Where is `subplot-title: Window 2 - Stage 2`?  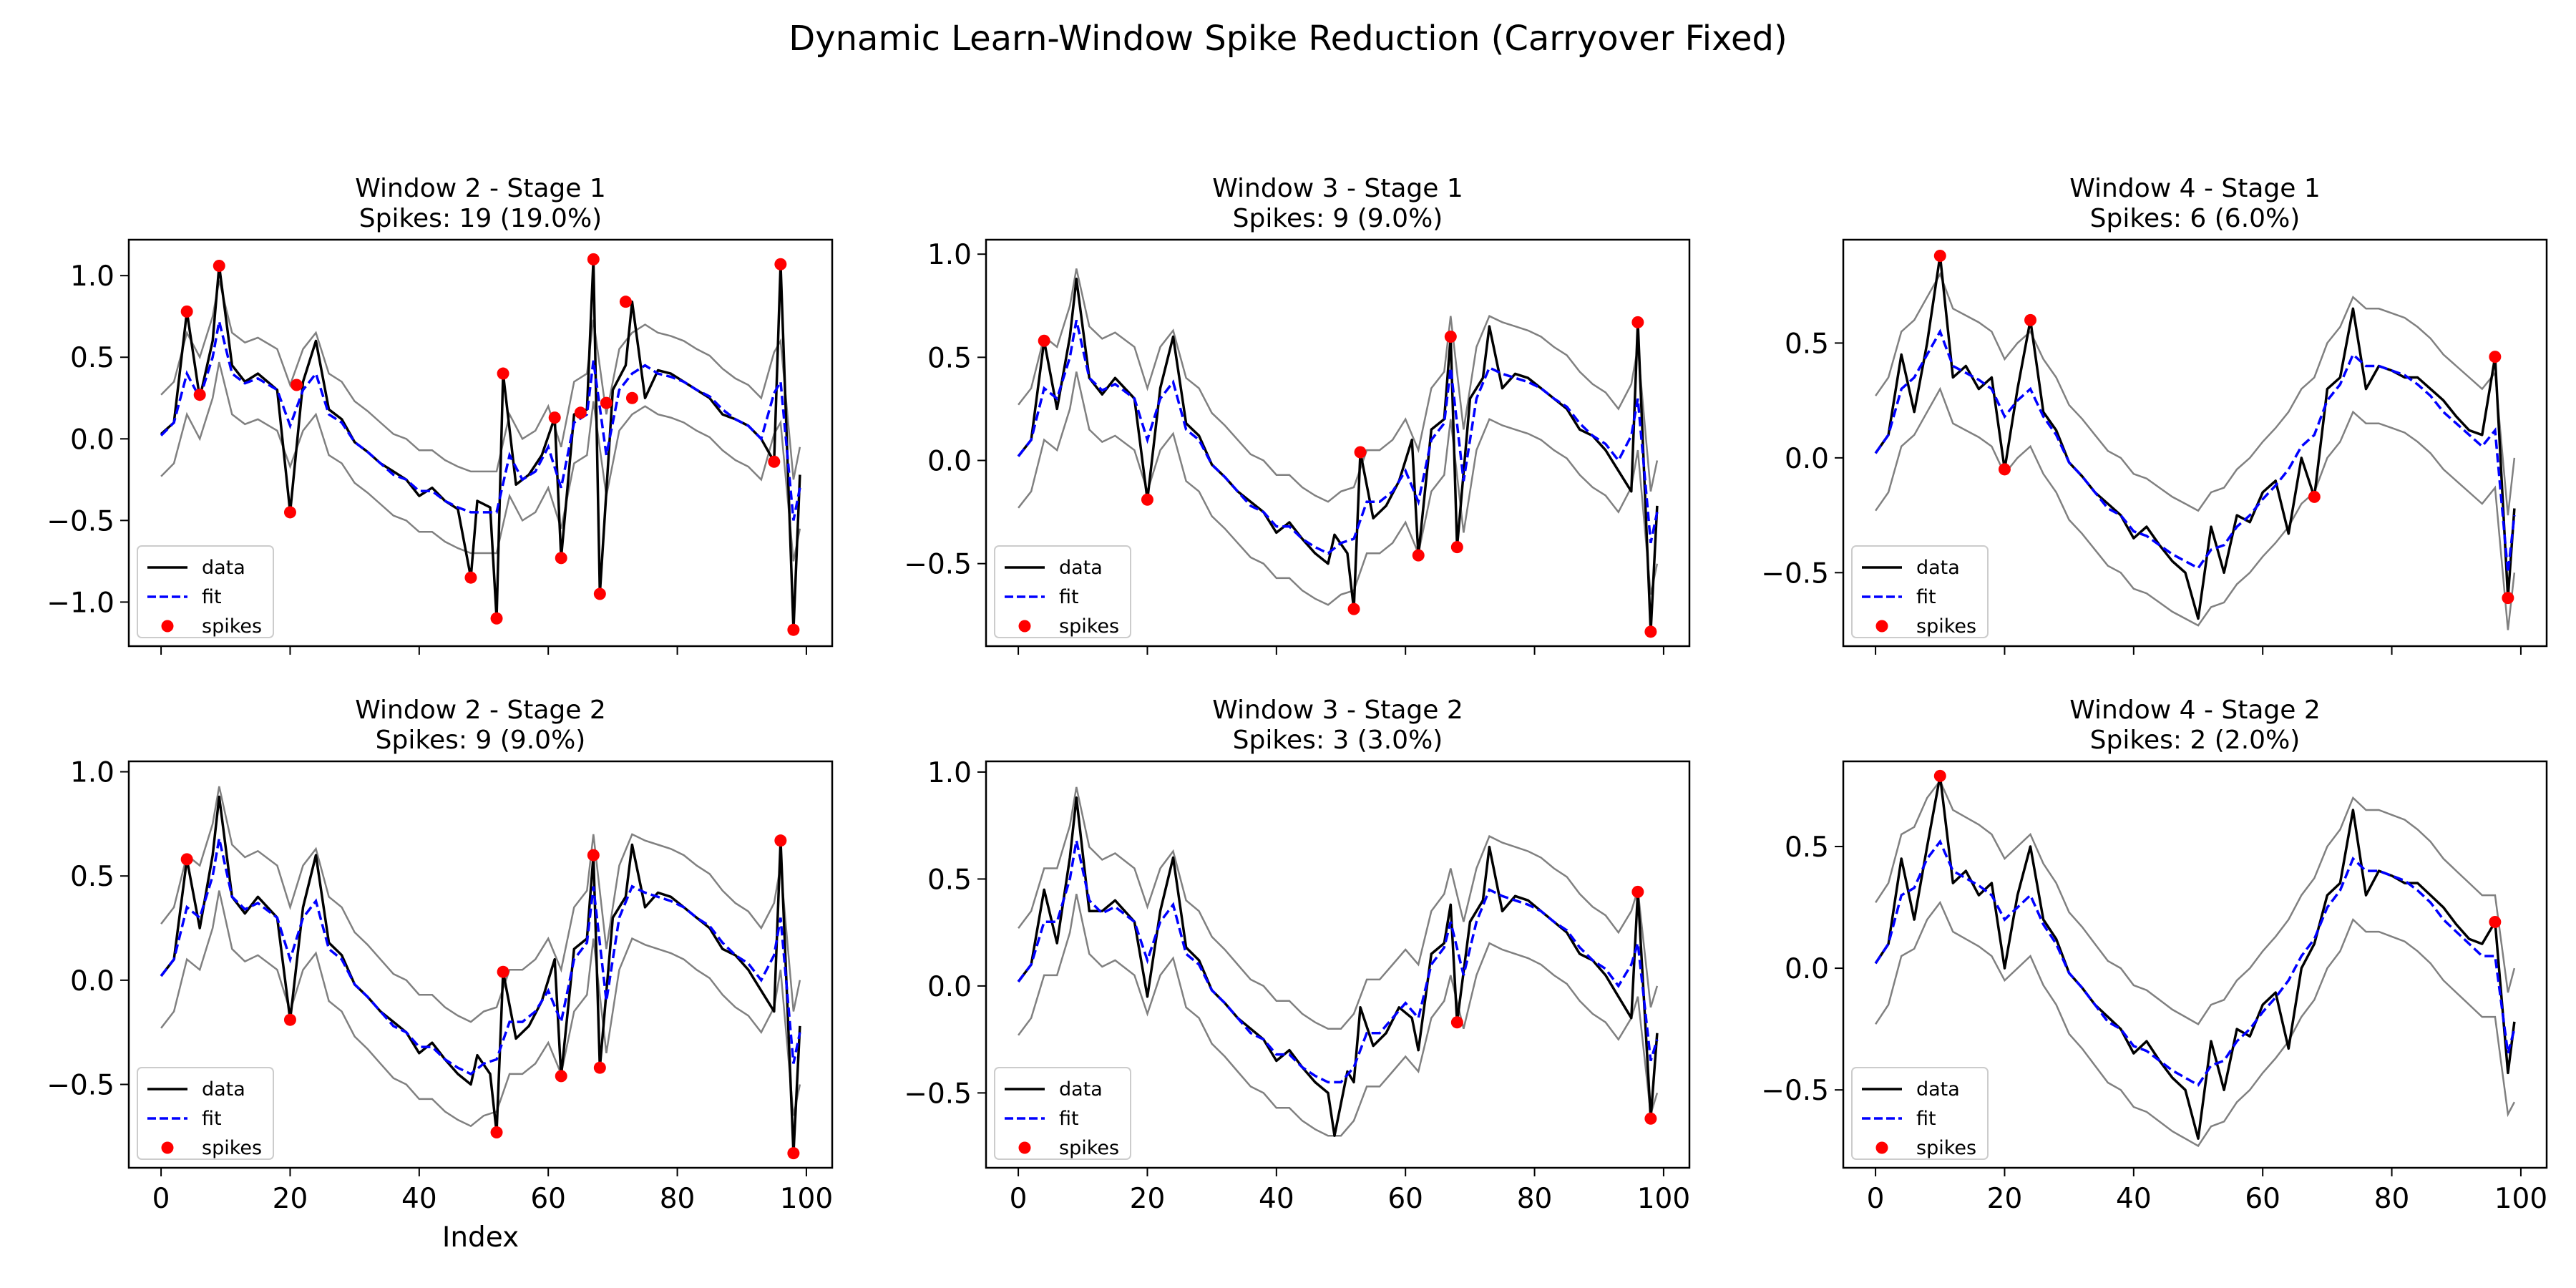
subplot-title: Window 2 - Stage 2 is located at coordinates (480, 710).